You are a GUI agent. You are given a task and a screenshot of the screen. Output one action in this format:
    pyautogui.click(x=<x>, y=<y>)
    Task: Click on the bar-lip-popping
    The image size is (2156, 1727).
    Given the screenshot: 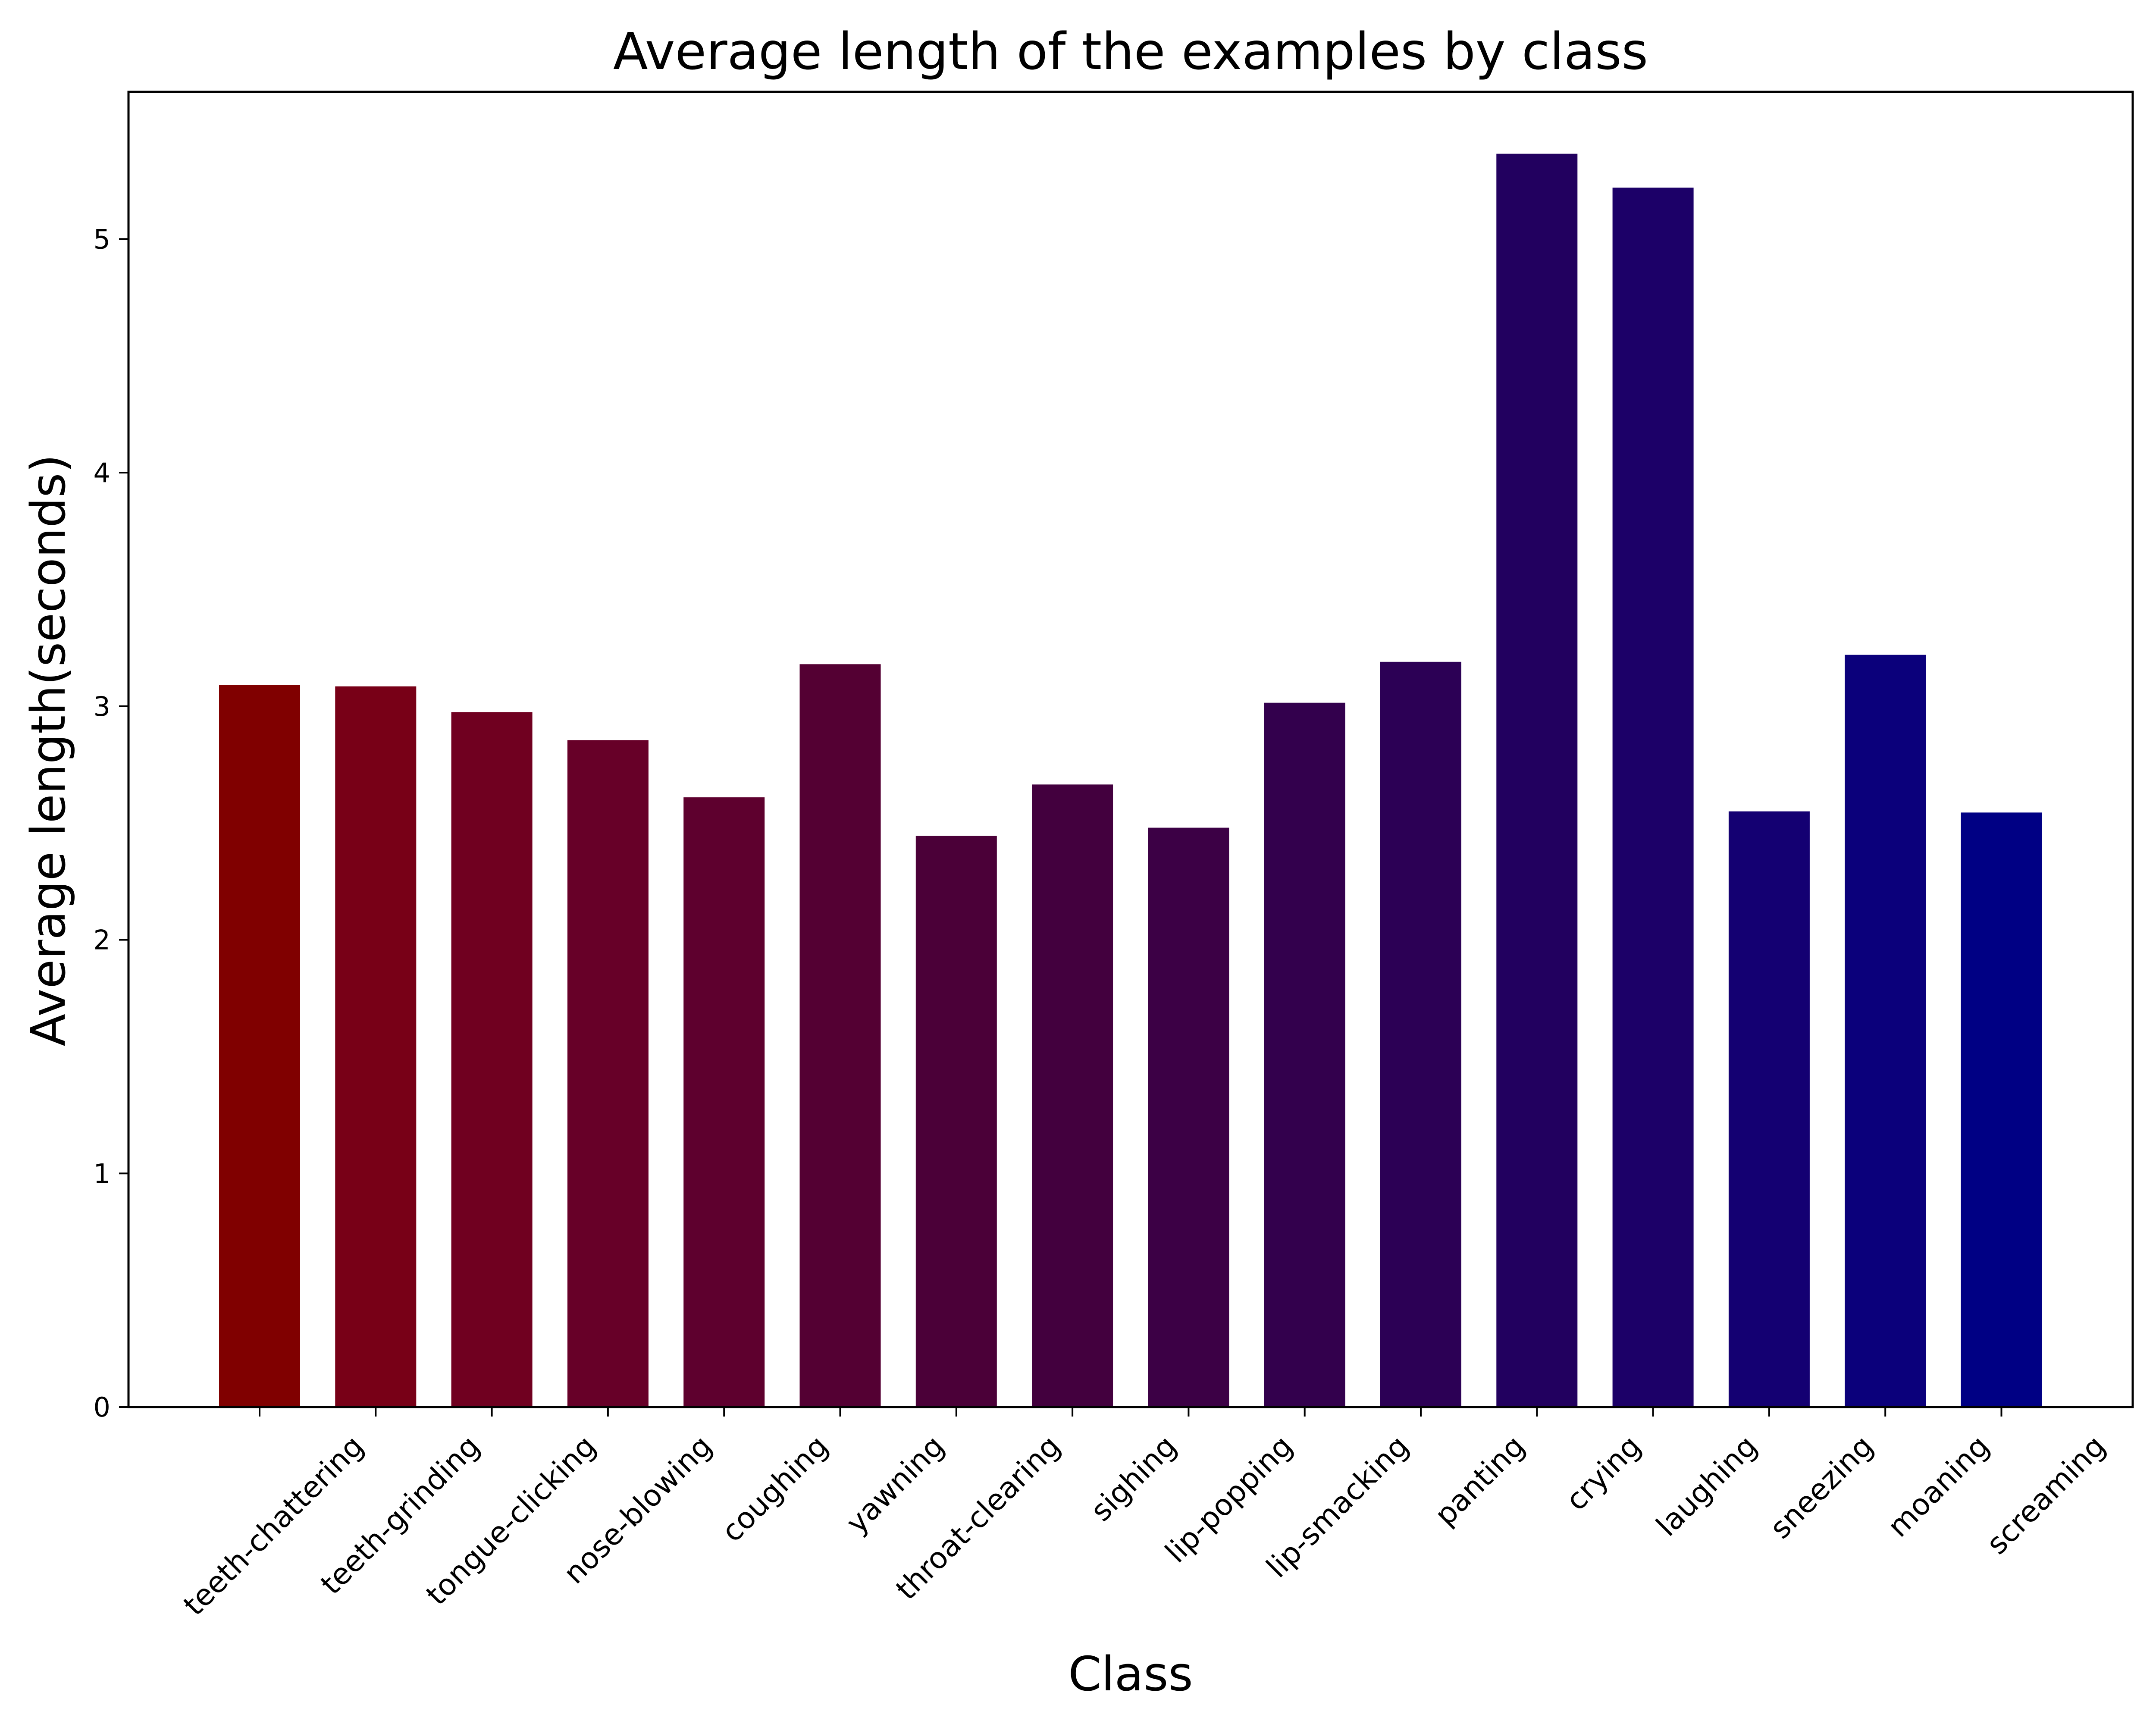 What is the action you would take?
    pyautogui.click(x=1188, y=1117)
    